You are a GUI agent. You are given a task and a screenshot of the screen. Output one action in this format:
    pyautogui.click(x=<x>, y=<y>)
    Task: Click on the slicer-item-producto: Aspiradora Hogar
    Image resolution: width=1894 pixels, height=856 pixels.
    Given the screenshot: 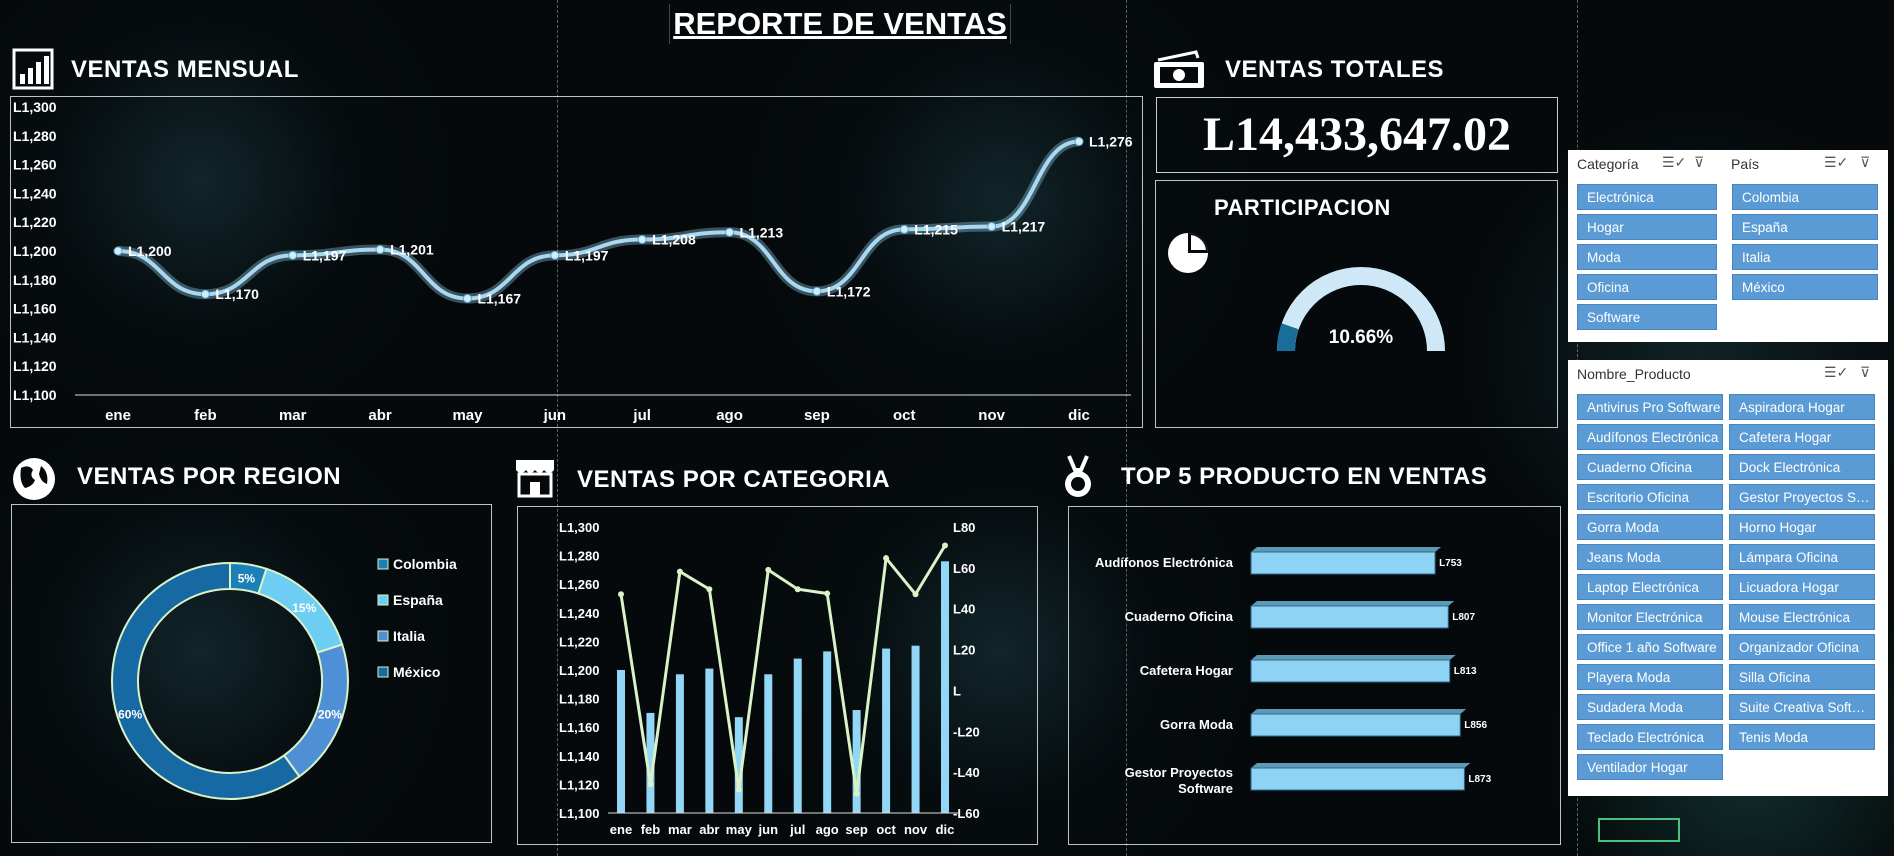 What is the action you would take?
    pyautogui.click(x=1802, y=407)
    